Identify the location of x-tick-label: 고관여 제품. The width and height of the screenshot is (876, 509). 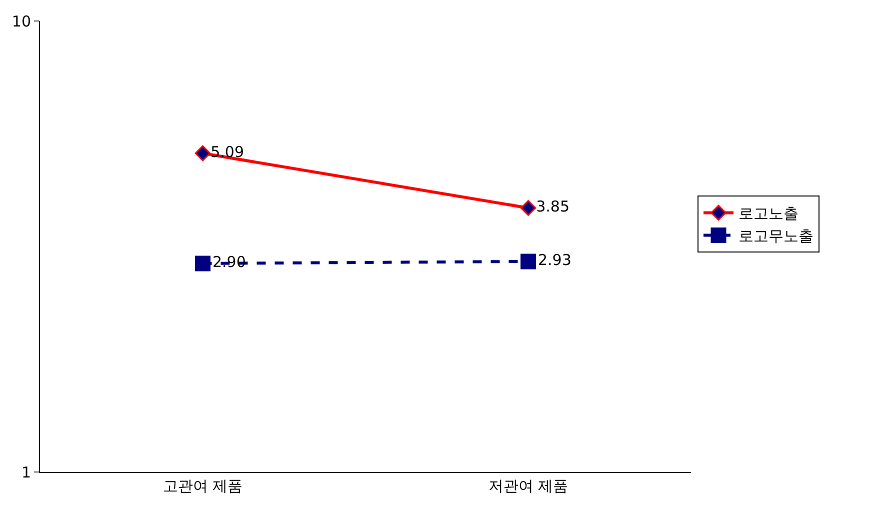
(202, 486).